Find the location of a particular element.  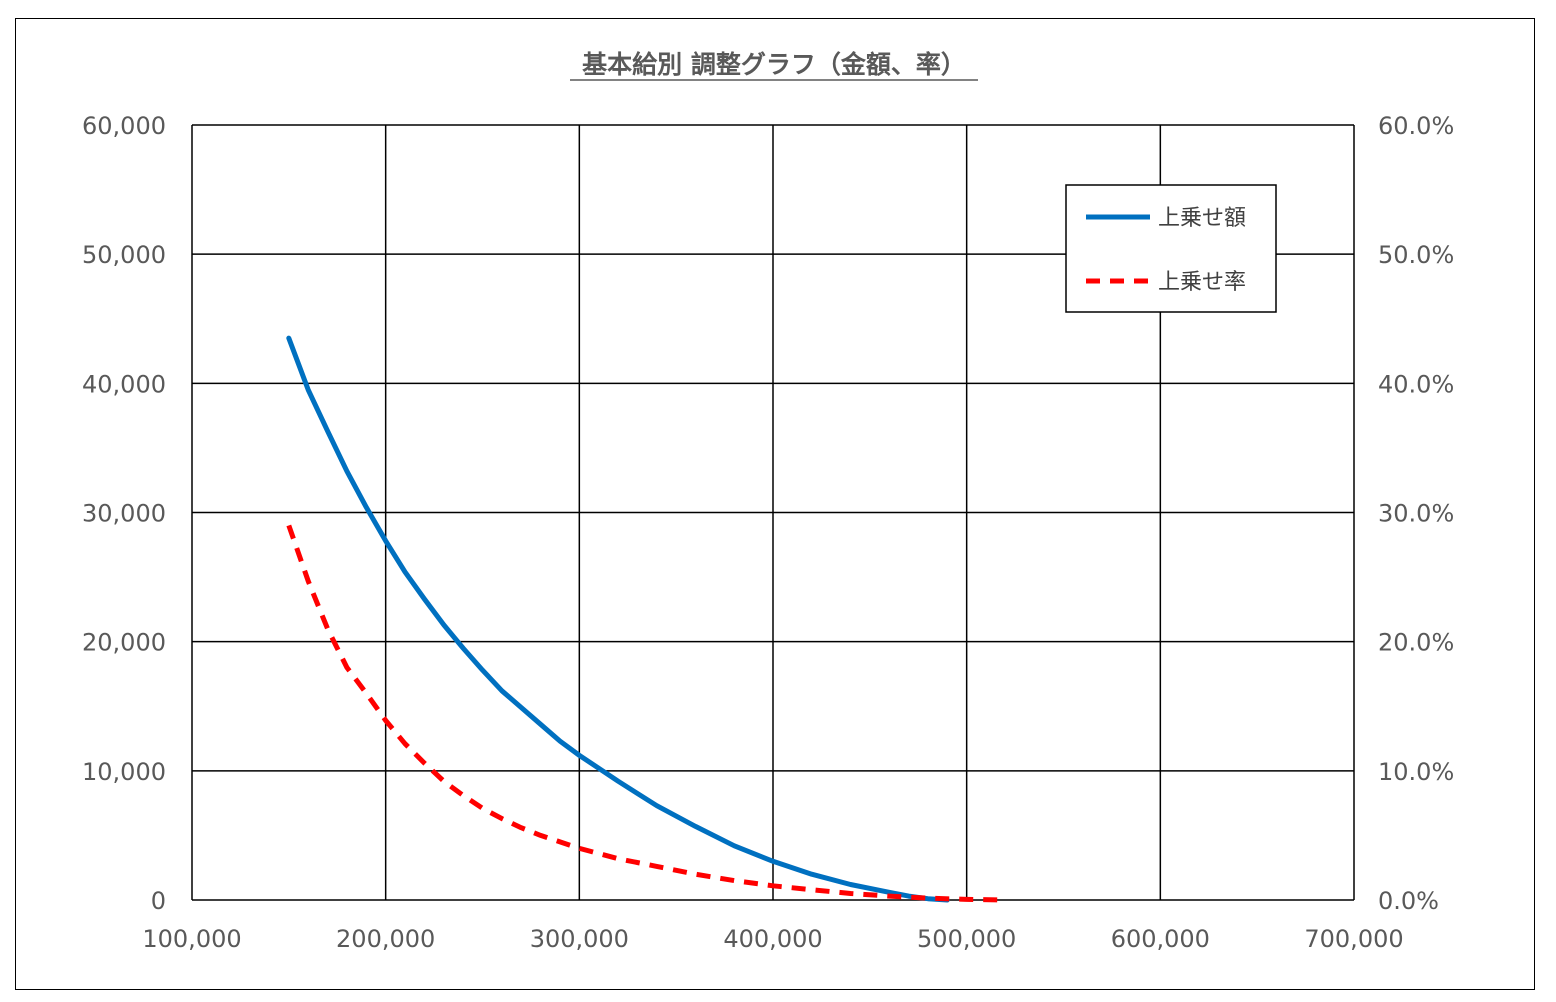

x-tick-label: 500,000 is located at coordinates (966, 939).